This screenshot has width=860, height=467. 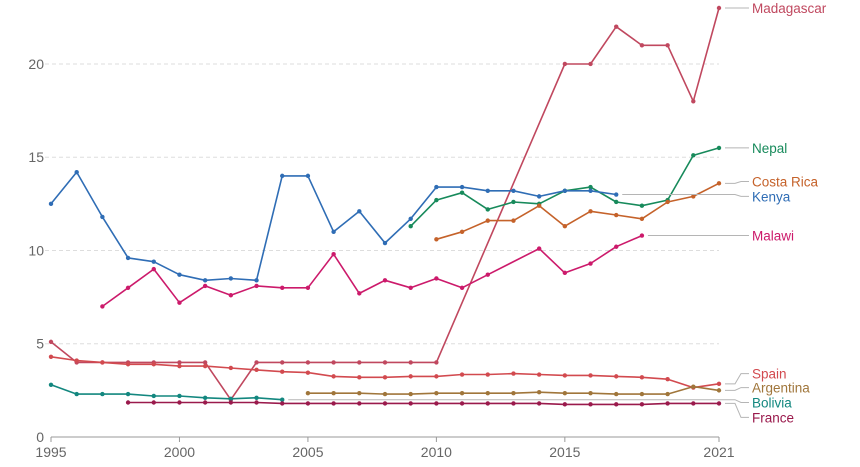 What do you see at coordinates (436, 452) in the screenshot?
I see `x-tick-label: 2010` at bounding box center [436, 452].